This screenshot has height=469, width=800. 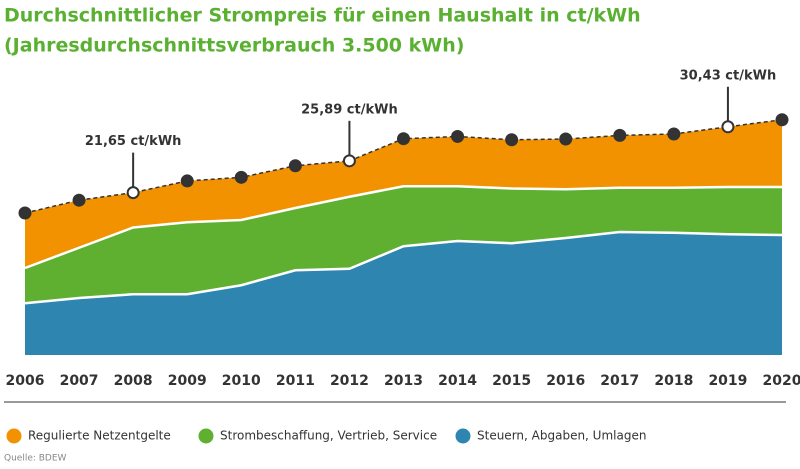 What do you see at coordinates (234, 46) in the screenshot?
I see `chart-subtitle: (Jahresdurchschnittsverbrauch 3.500 kWh)` at bounding box center [234, 46].